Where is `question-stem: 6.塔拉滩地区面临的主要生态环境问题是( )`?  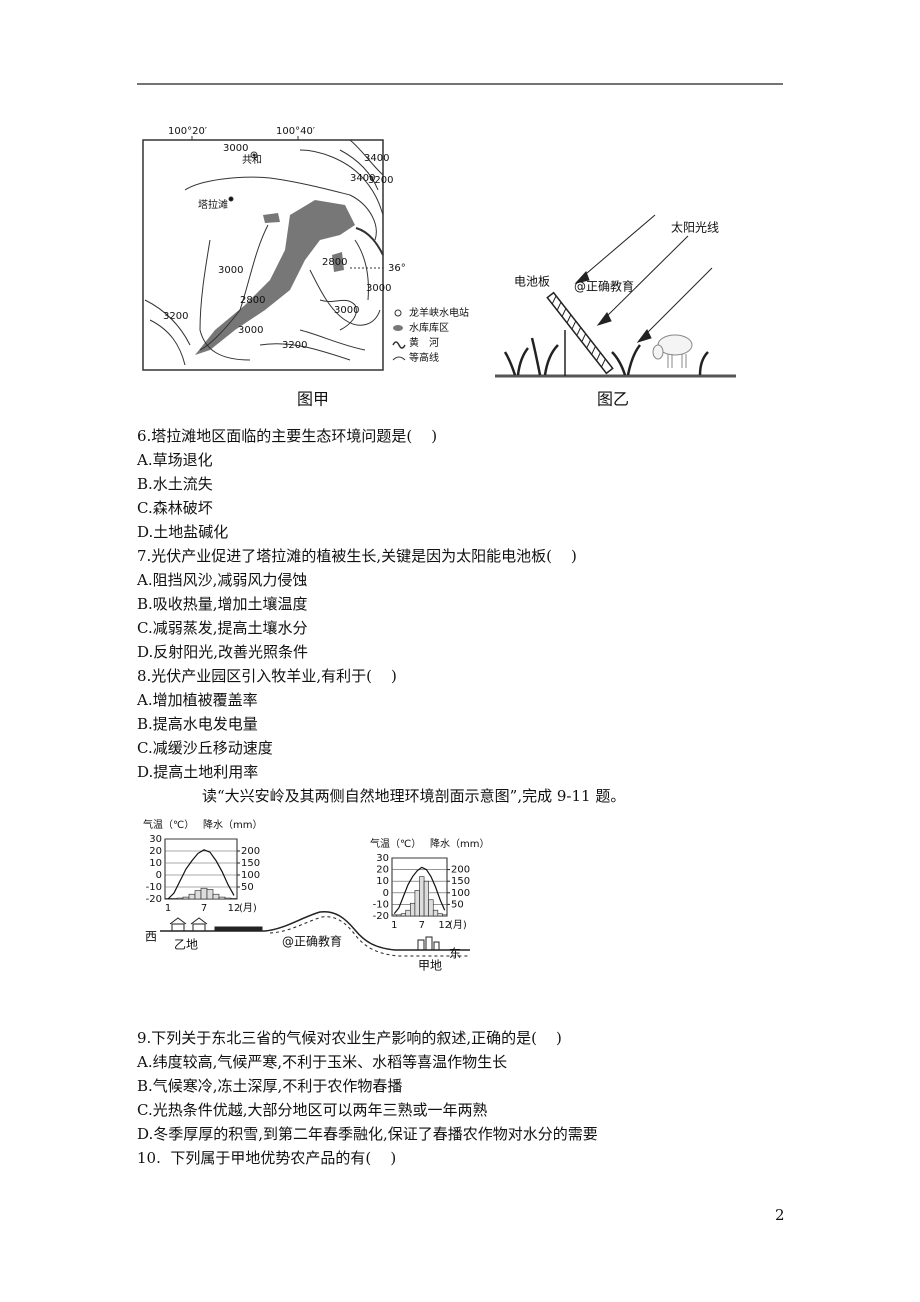
question-stem: 6.塔拉滩地区面临的主要生态环境问题是( ) is located at coordinates (287, 436).